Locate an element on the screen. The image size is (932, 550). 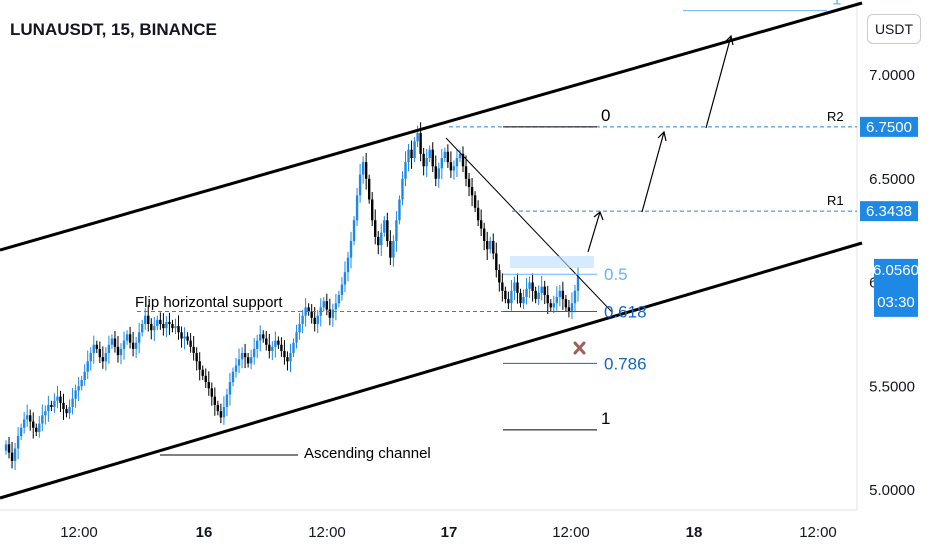
time-tick-label: 17 is located at coordinates (449, 532).